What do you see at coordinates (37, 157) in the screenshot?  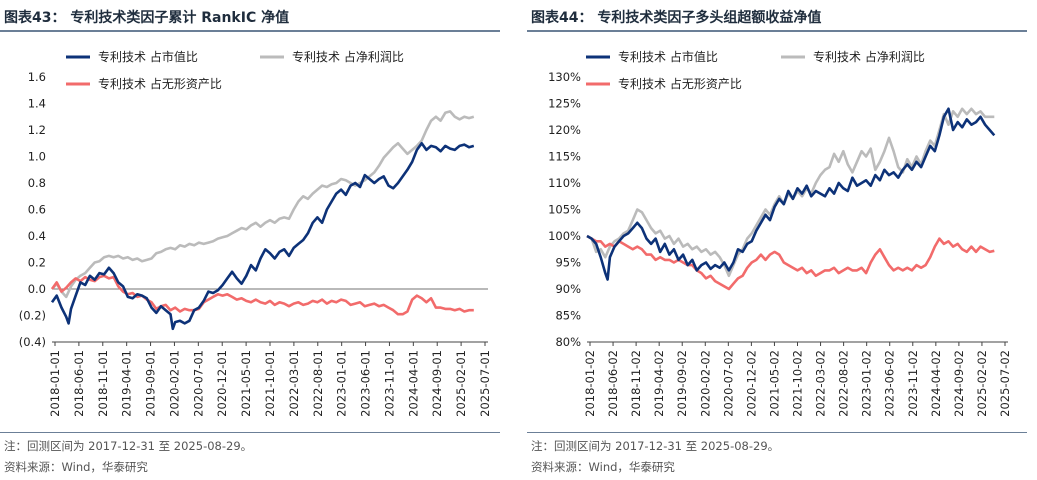 I see `y-tick-label: 1.0` at bounding box center [37, 157].